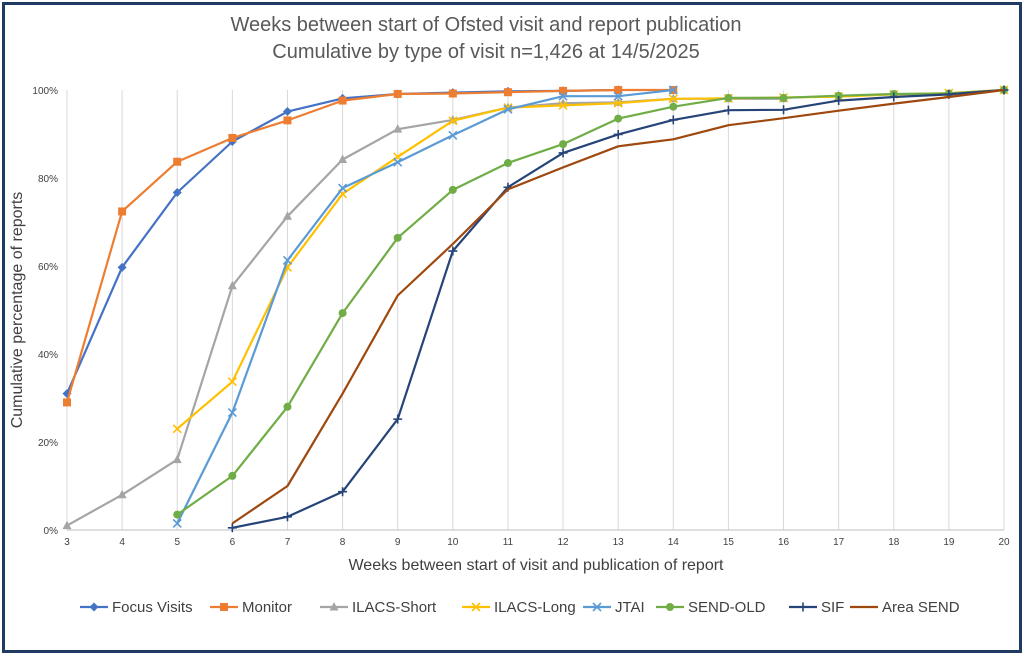  Describe the element at coordinates (51, 531) in the screenshot. I see `y-tick-label: 0%` at that location.